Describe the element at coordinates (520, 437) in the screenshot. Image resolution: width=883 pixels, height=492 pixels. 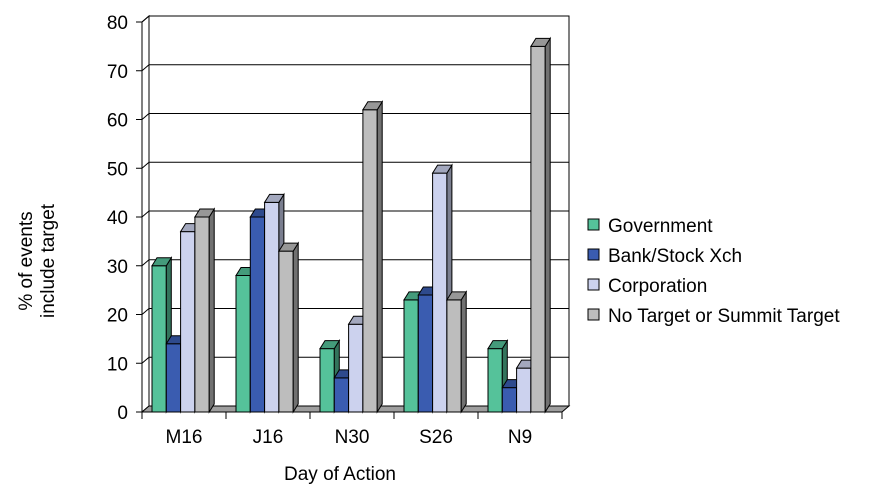
I see `x-tick-label: N9` at that location.